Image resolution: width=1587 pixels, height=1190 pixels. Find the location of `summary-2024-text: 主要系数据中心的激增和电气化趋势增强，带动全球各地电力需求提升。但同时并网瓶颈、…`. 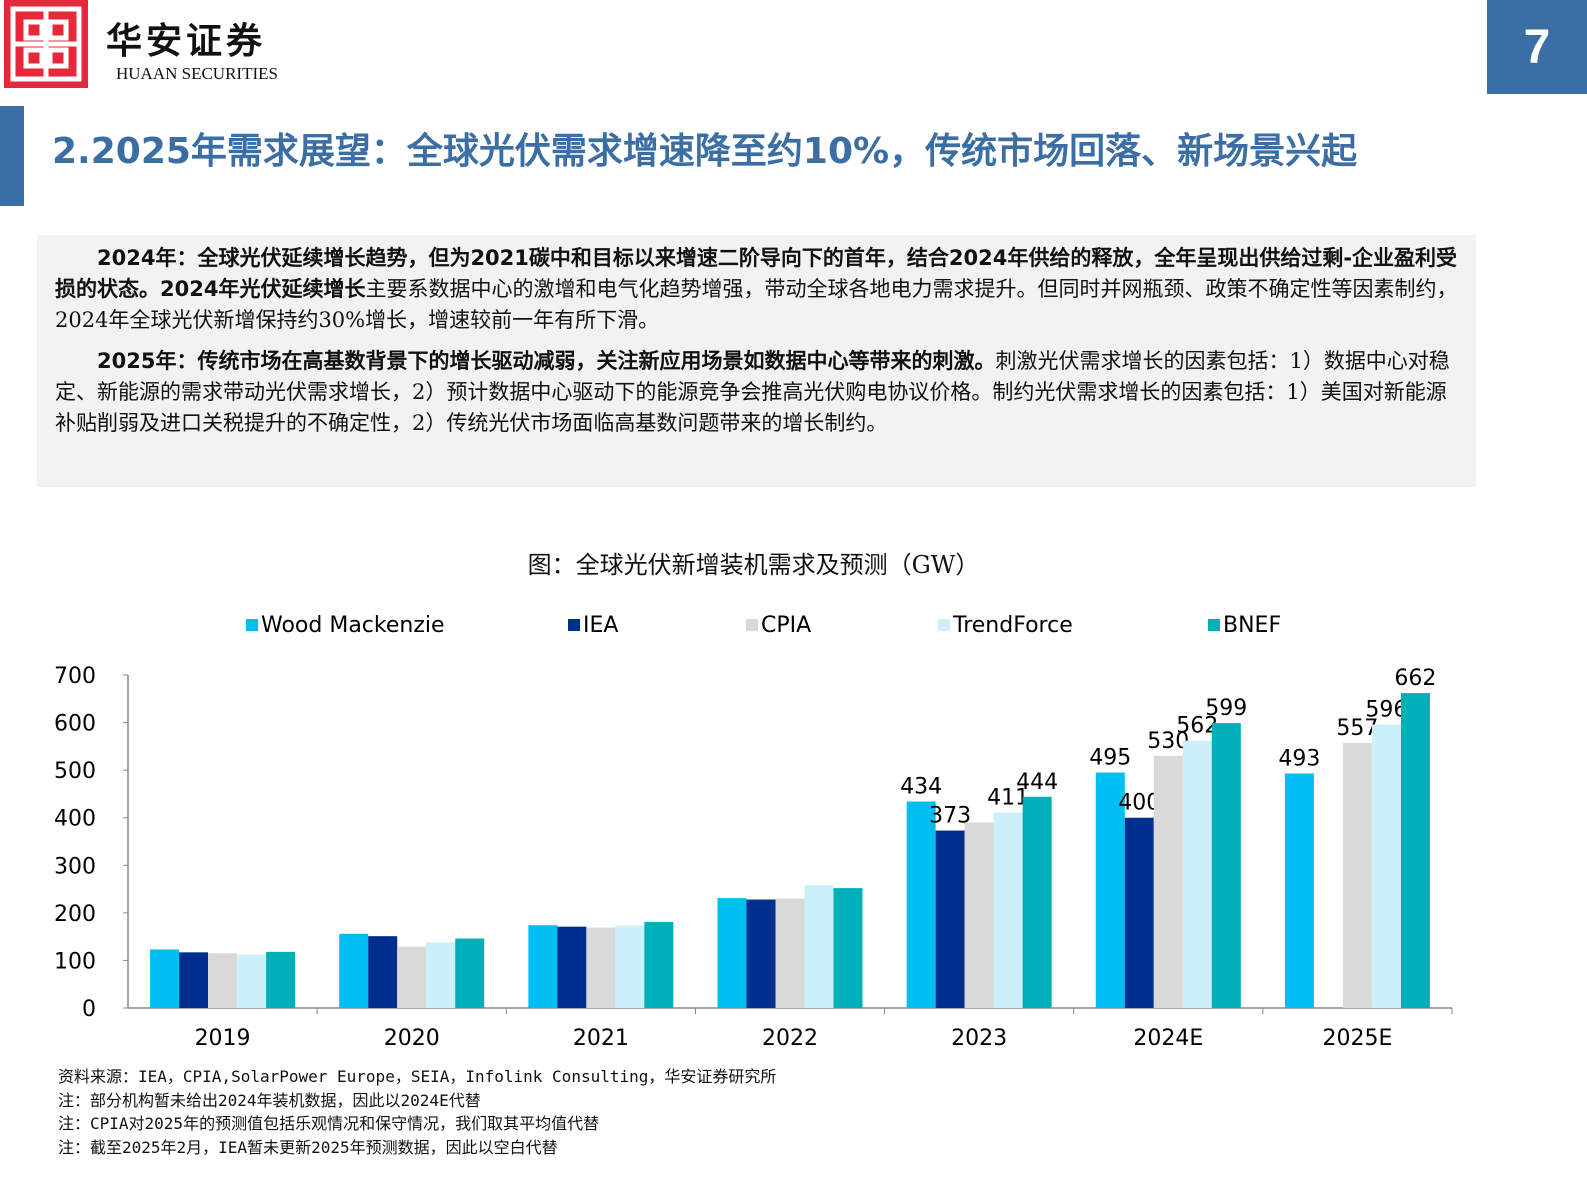

summary-2024-text: 主要系数据中心的激增和电气化趋势增强，带动全球各地电力需求提升。但同时并网瓶颈、… is located at coordinates (756, 304).